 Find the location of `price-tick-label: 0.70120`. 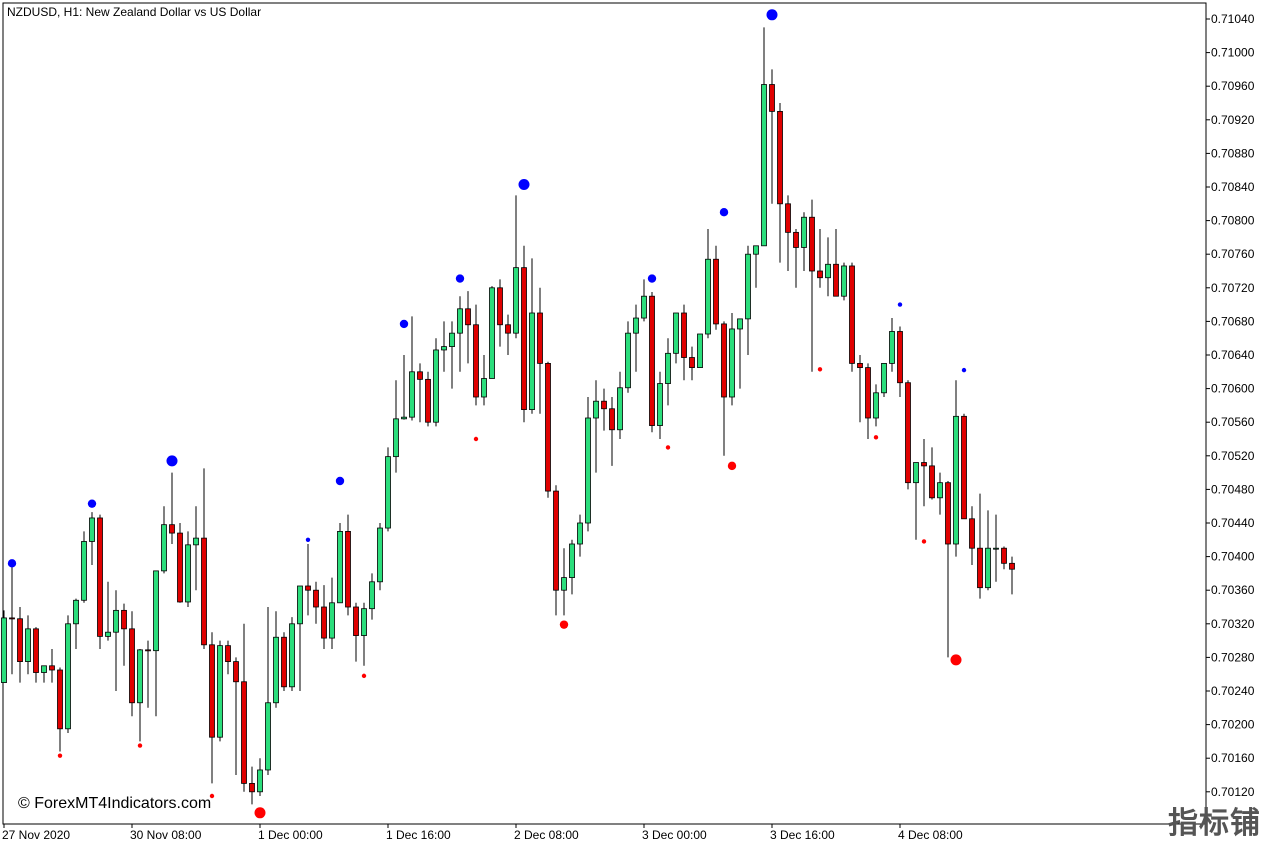

price-tick-label: 0.70120 is located at coordinates (1233, 792).